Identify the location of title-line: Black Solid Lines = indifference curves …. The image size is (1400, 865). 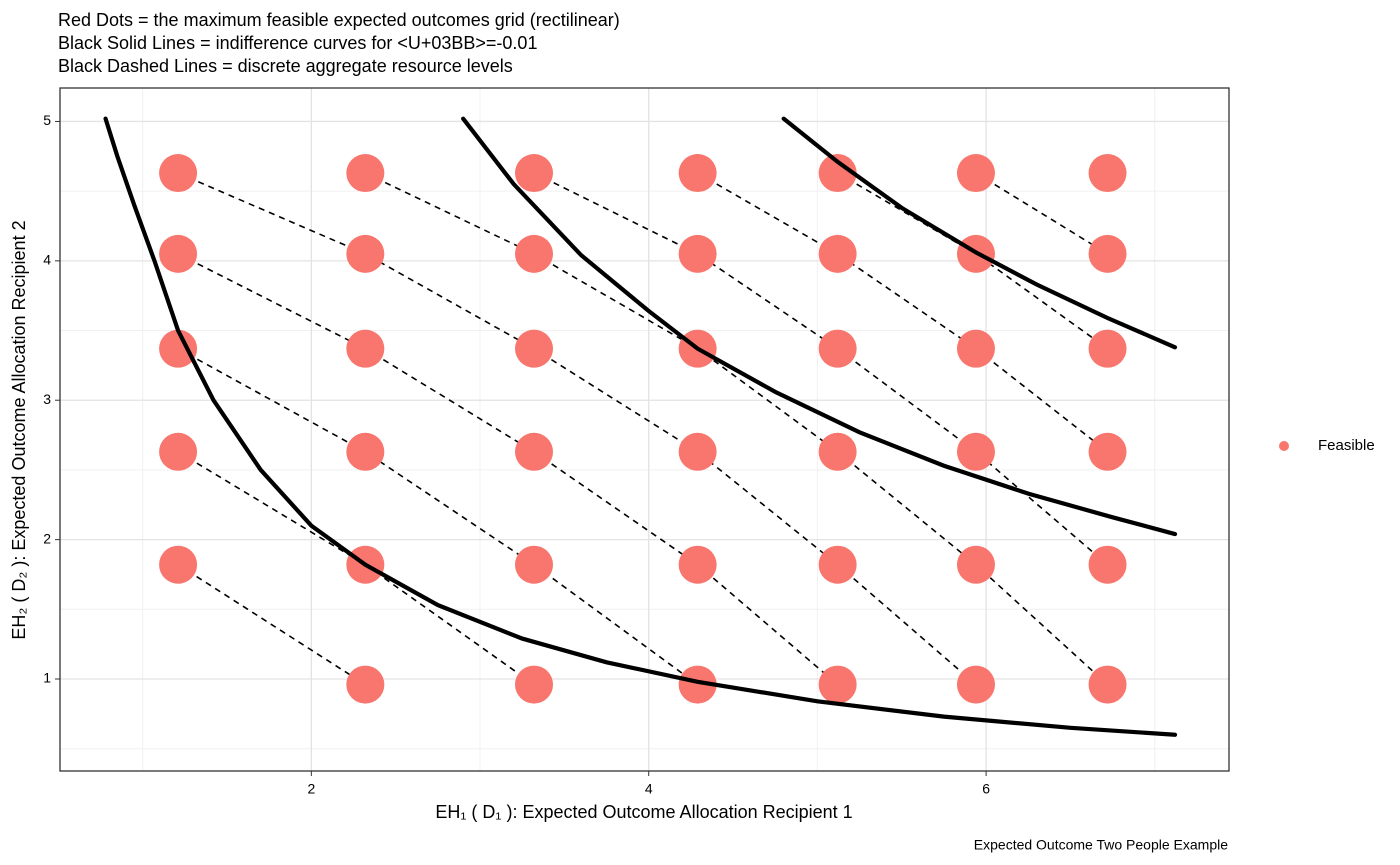
(297, 43).